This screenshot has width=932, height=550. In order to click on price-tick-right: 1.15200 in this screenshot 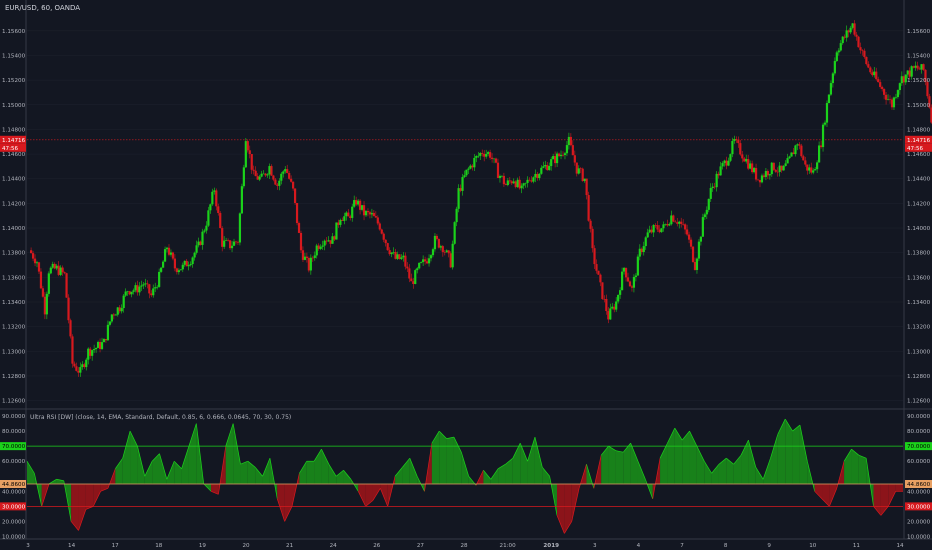, I will do `click(919, 81)`.